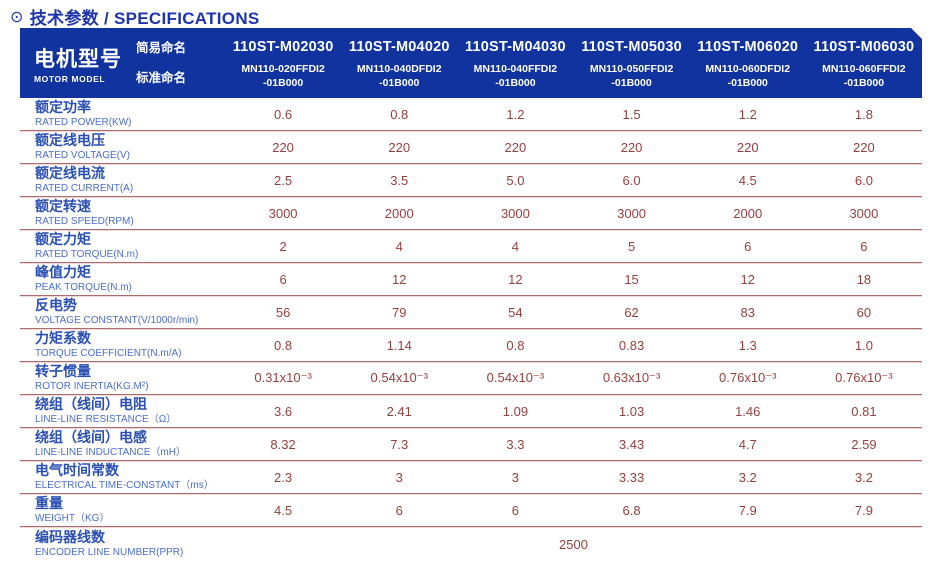 The image size is (943, 563). Describe the element at coordinates (399, 411) in the screenshot. I see `cell-value: 2.41` at that location.